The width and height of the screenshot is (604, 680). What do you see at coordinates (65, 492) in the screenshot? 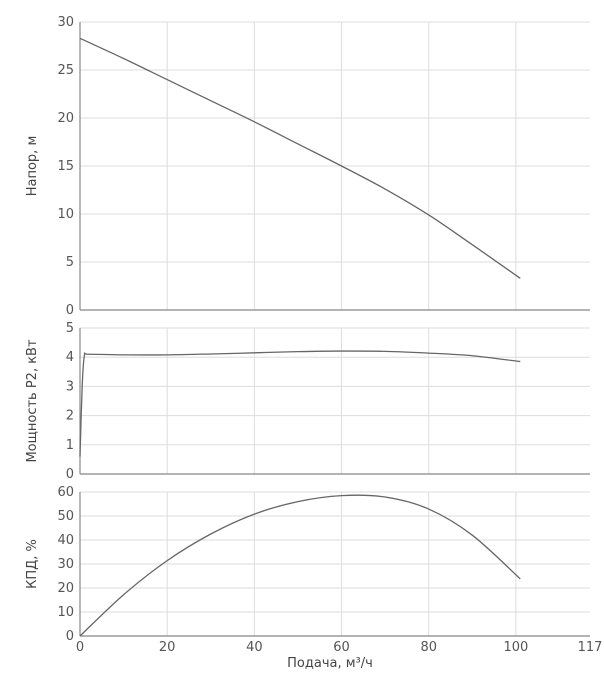
I see `y-tick-label: 60` at bounding box center [65, 492].